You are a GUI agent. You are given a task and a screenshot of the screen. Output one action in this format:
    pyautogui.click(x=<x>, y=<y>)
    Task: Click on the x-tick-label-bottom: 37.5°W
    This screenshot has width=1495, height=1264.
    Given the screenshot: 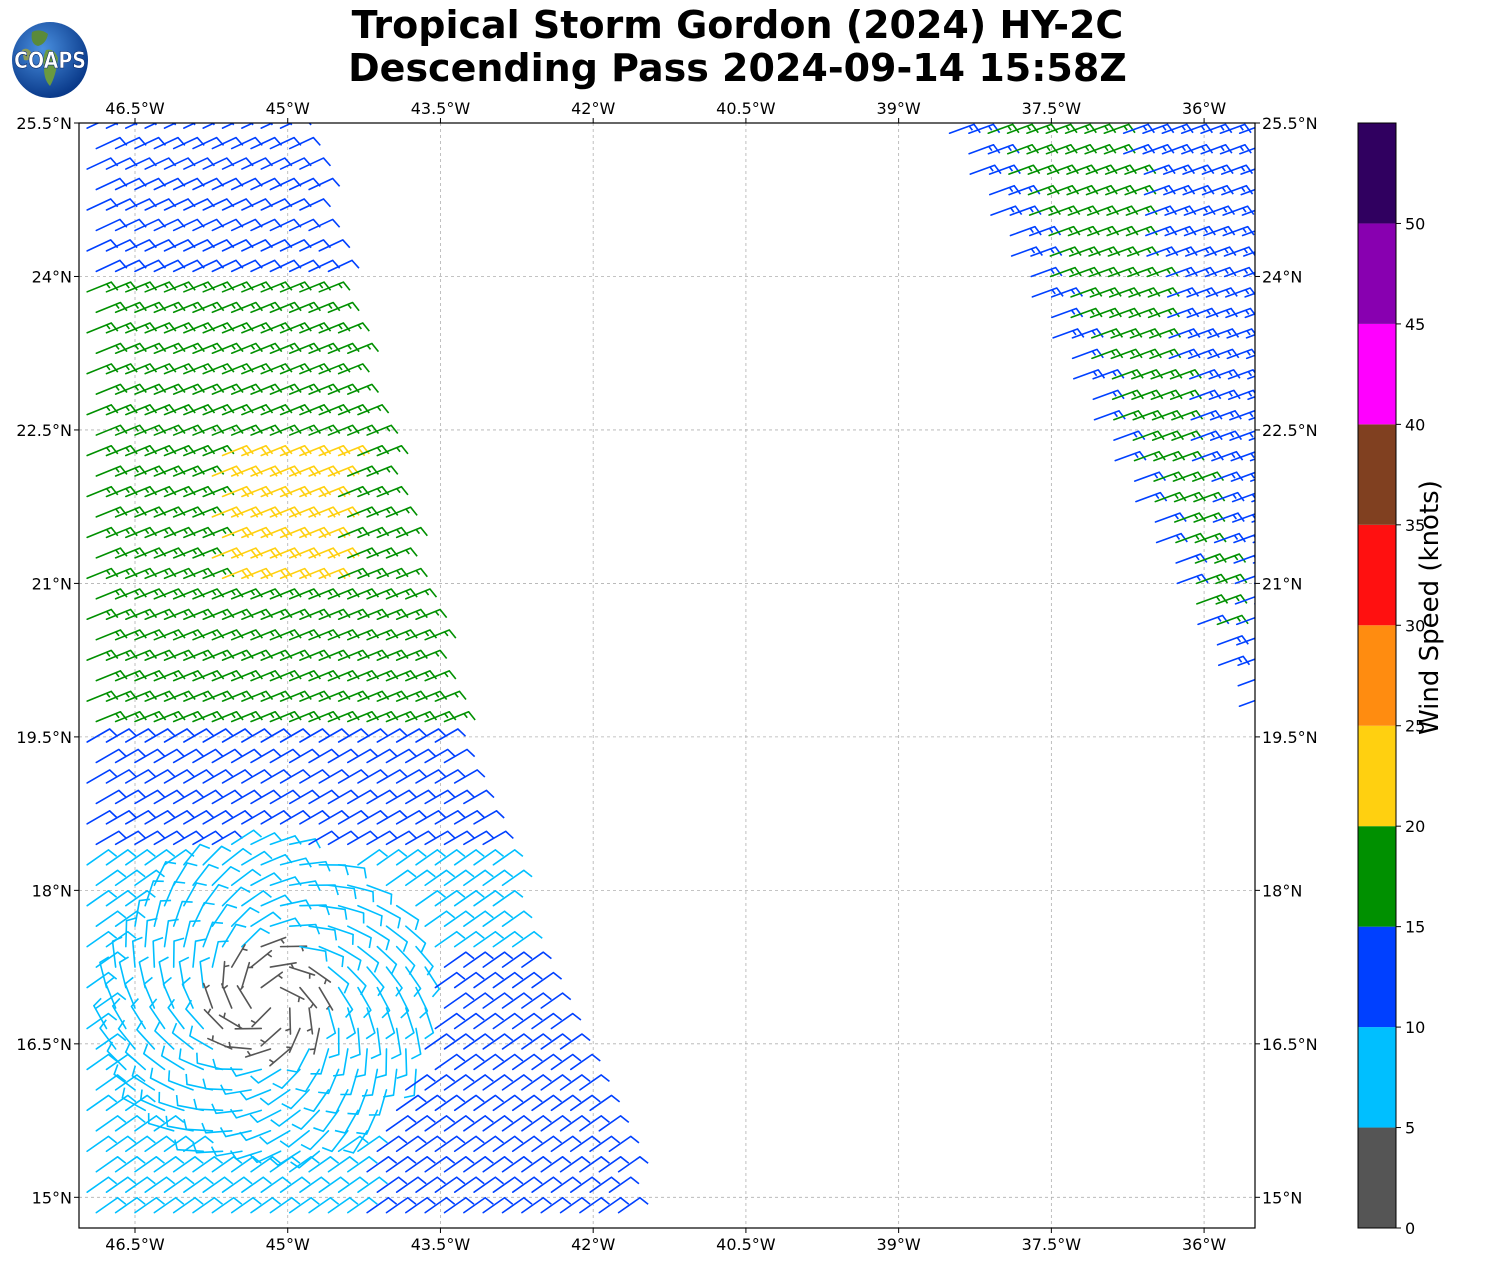 What is the action you would take?
    pyautogui.click(x=1052, y=1244)
    